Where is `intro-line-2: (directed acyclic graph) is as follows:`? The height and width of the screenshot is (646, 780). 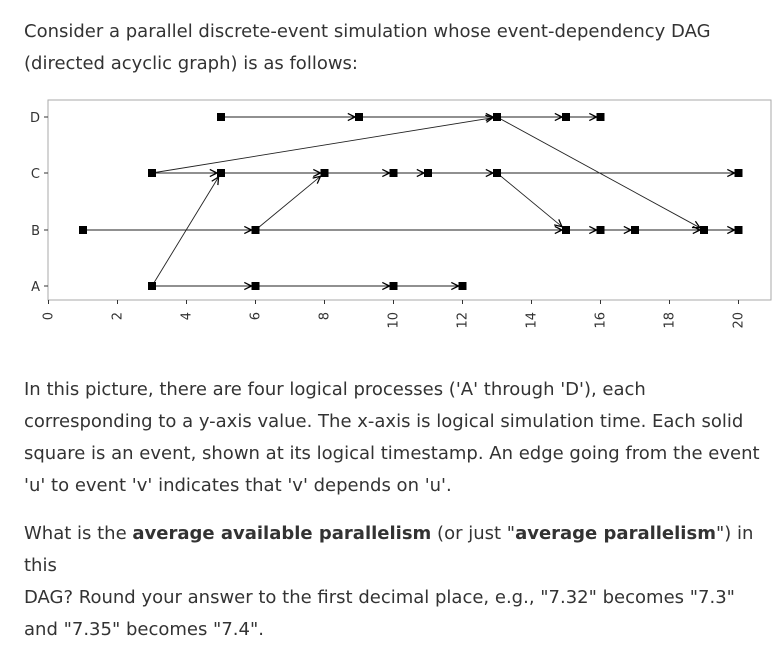
intro-line-2: (directed acyclic graph) is as follows: is located at coordinates (191, 63).